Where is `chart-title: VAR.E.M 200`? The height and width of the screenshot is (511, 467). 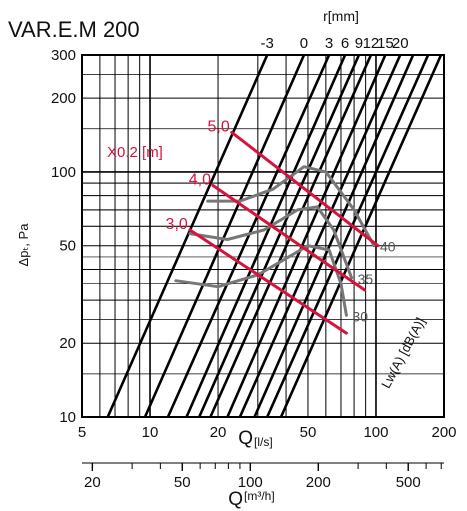 chart-title: VAR.E.M 200 is located at coordinates (74, 29).